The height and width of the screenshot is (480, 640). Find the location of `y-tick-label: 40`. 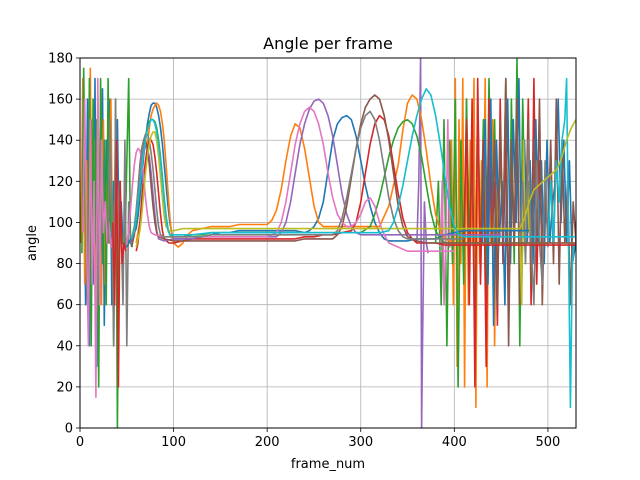

y-tick-label: 40 is located at coordinates (64, 346).